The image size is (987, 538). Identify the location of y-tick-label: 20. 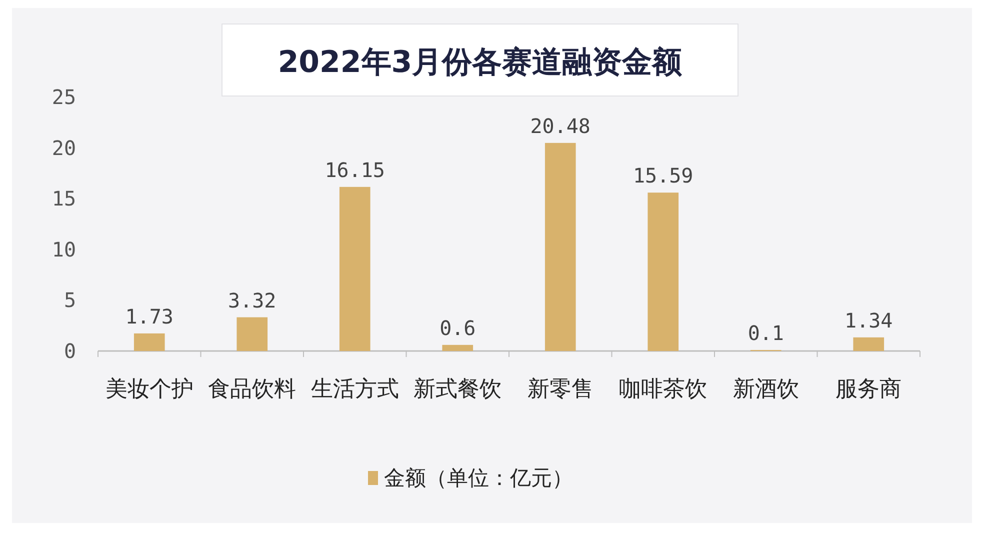
(64, 148).